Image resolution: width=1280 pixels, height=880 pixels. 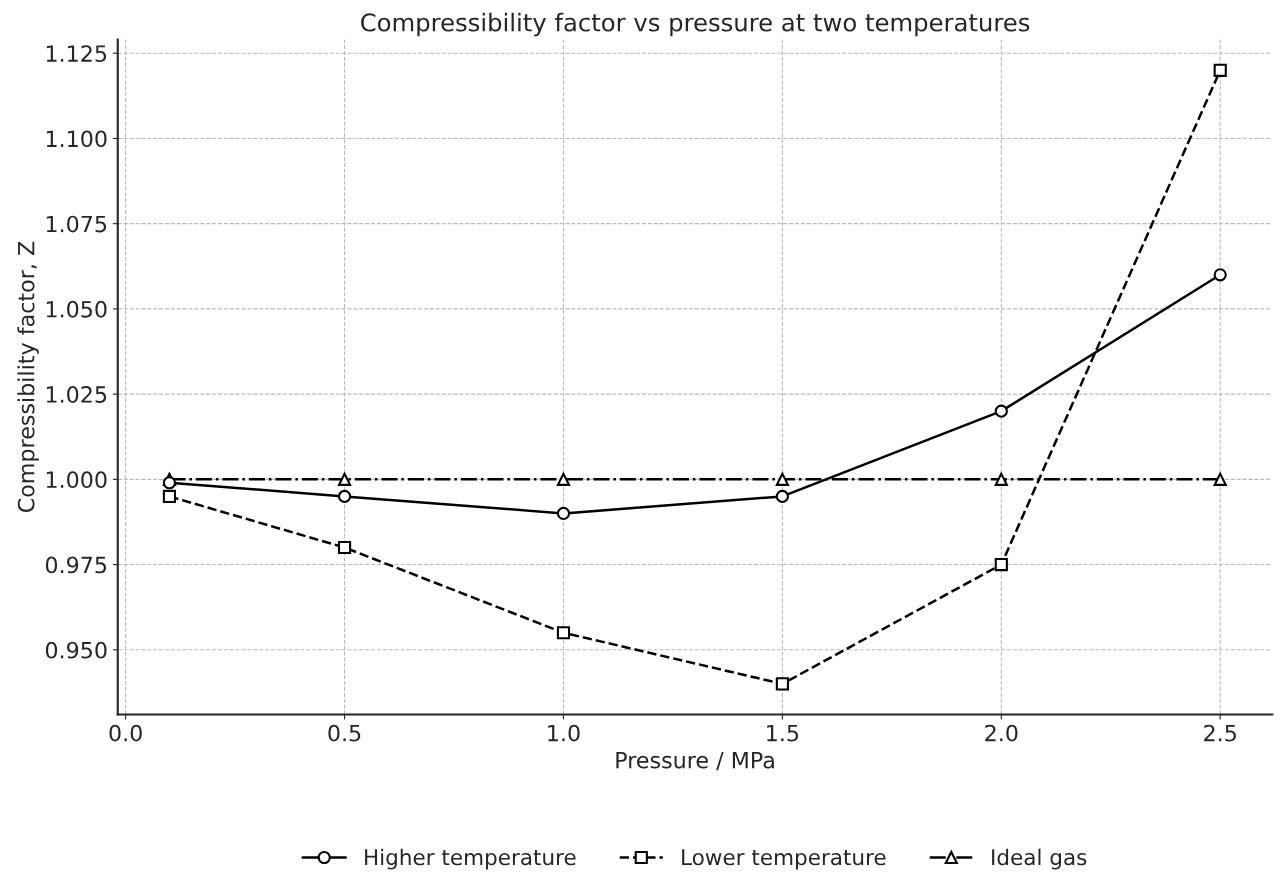 I want to click on x-tick-label: 0.5, so click(x=344, y=733).